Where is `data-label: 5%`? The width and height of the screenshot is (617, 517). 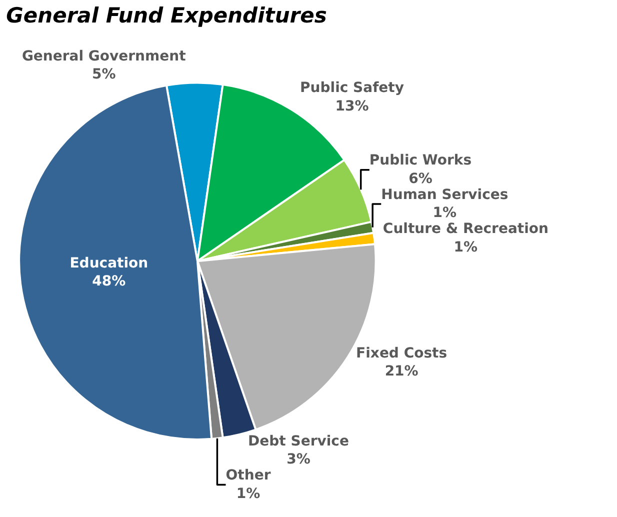
data-label: 5% is located at coordinates (104, 74).